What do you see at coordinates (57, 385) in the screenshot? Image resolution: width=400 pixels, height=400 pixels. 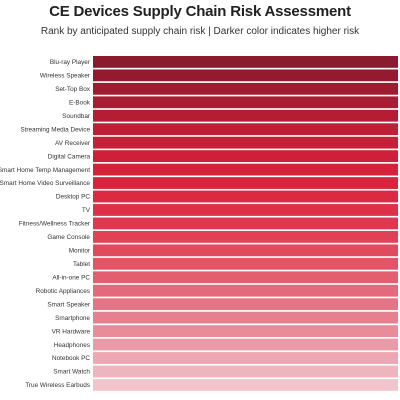 I see `category-label-24: True Wireless Earbuds` at bounding box center [57, 385].